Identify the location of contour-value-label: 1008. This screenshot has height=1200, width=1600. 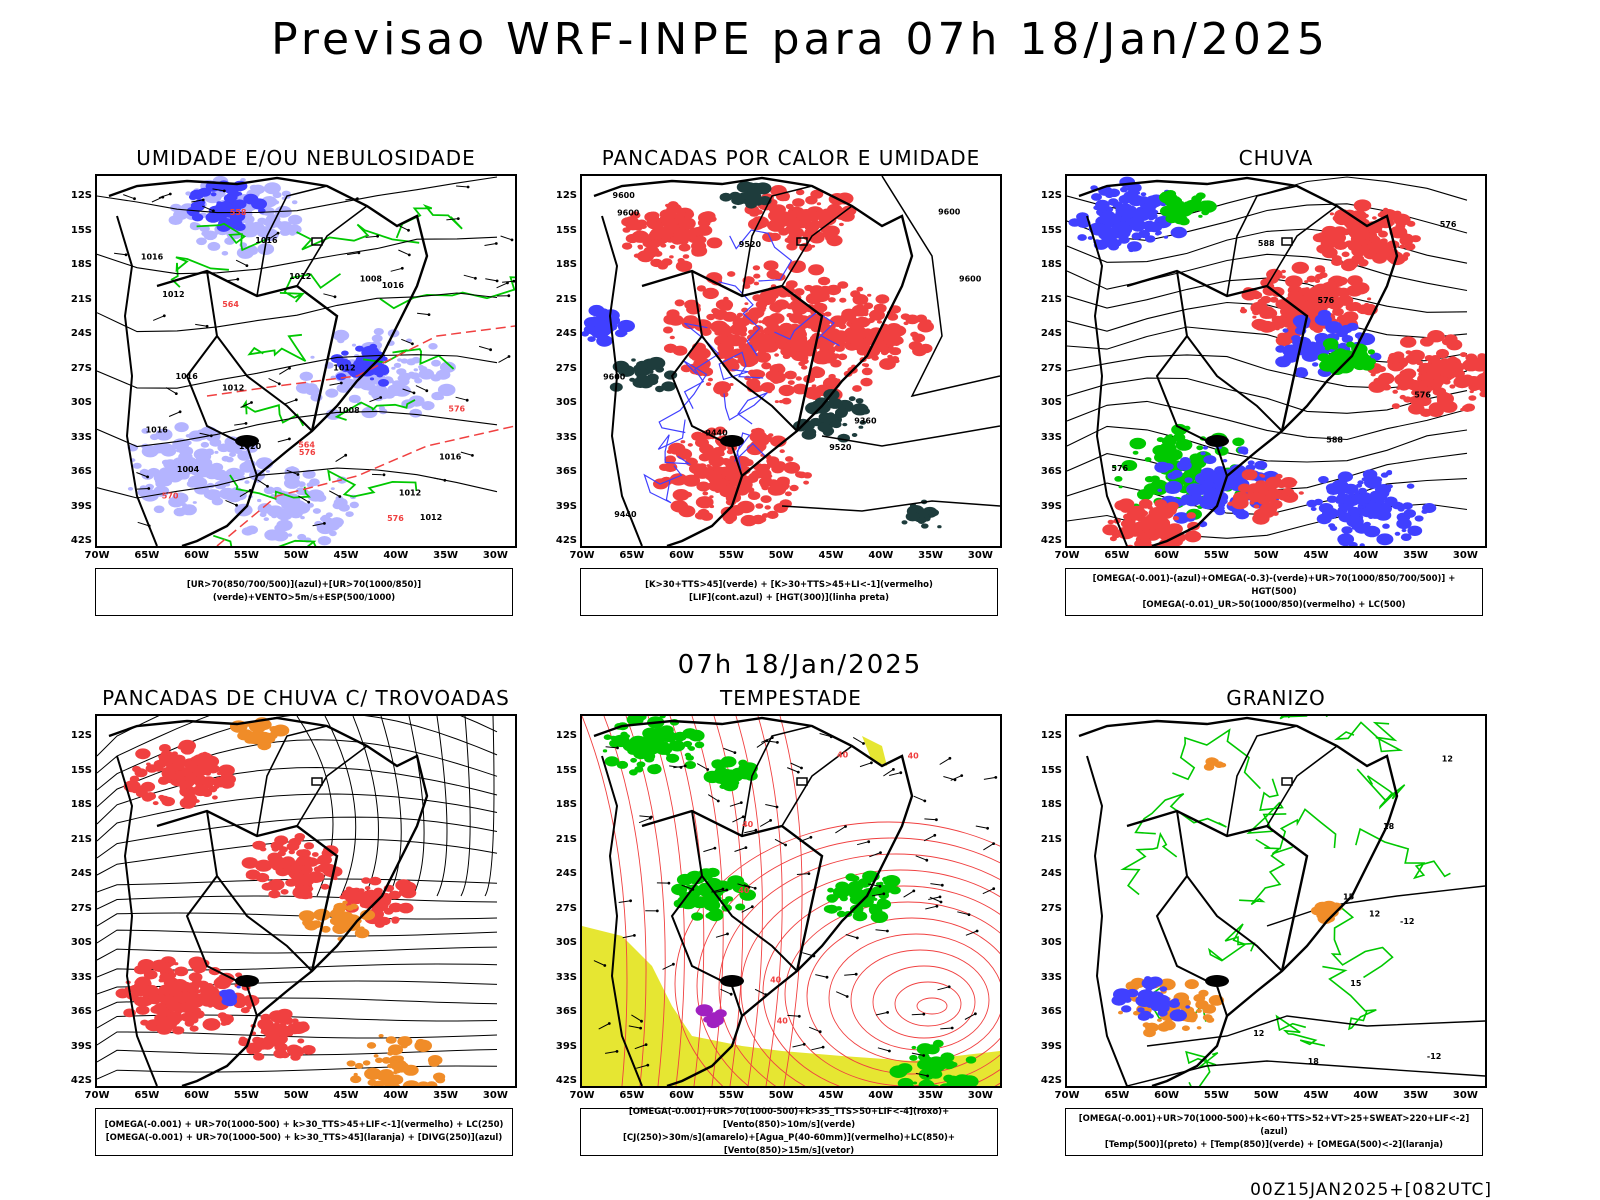
(371, 279).